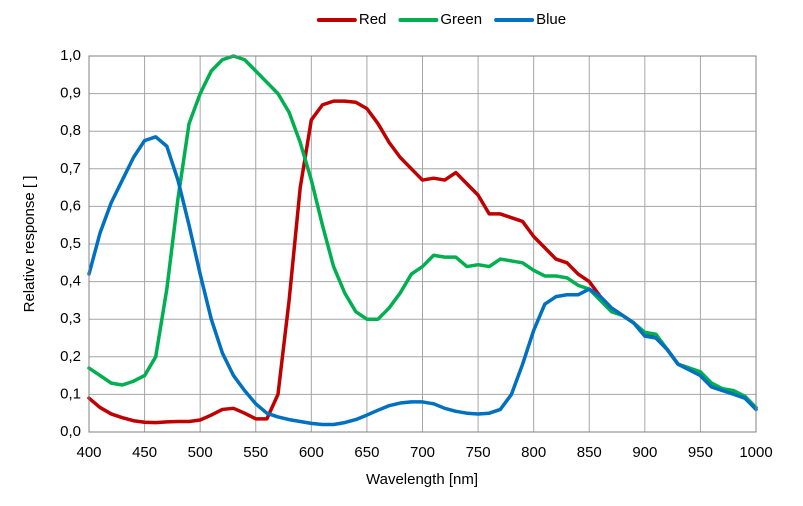 Image resolution: width=803 pixels, height=506 pixels. What do you see at coordinates (29, 244) in the screenshot?
I see `y-axis-label: Relative response [ ]` at bounding box center [29, 244].